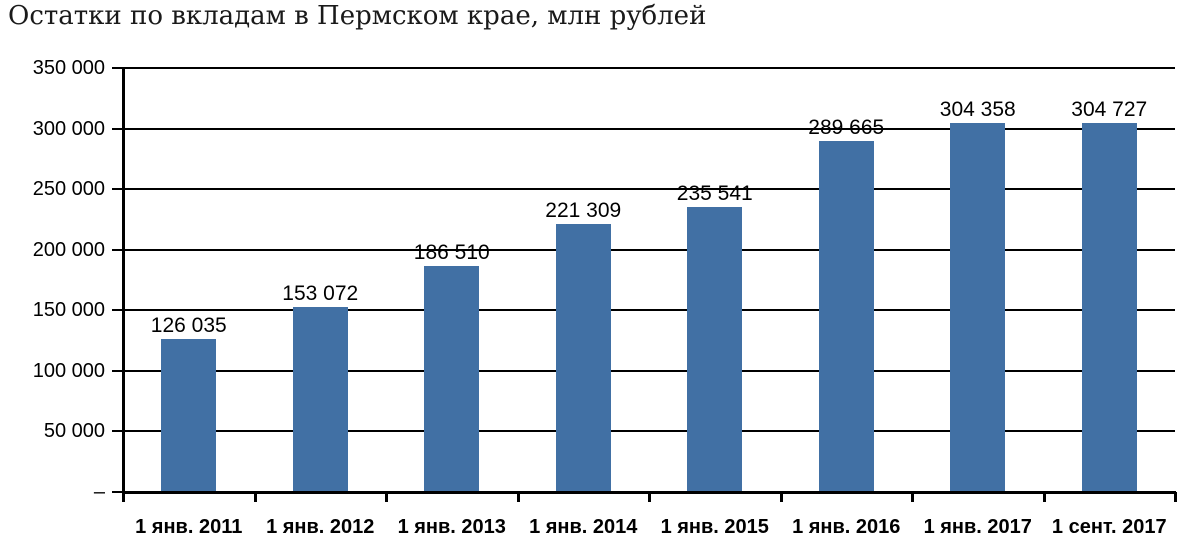  What do you see at coordinates (583, 527) in the screenshot?
I see `x-axis-label: 1 янв. 2014` at bounding box center [583, 527].